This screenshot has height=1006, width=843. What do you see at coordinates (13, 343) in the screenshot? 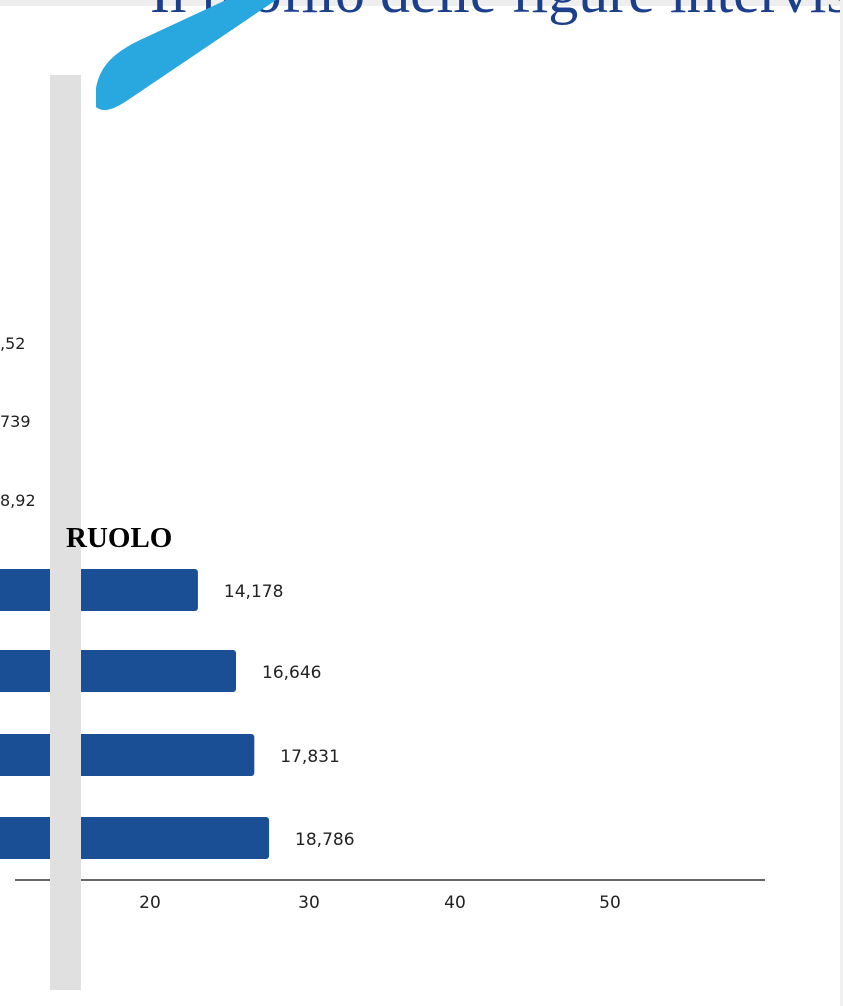
I see `upper-value-label-1: ,52` at bounding box center [13, 343].